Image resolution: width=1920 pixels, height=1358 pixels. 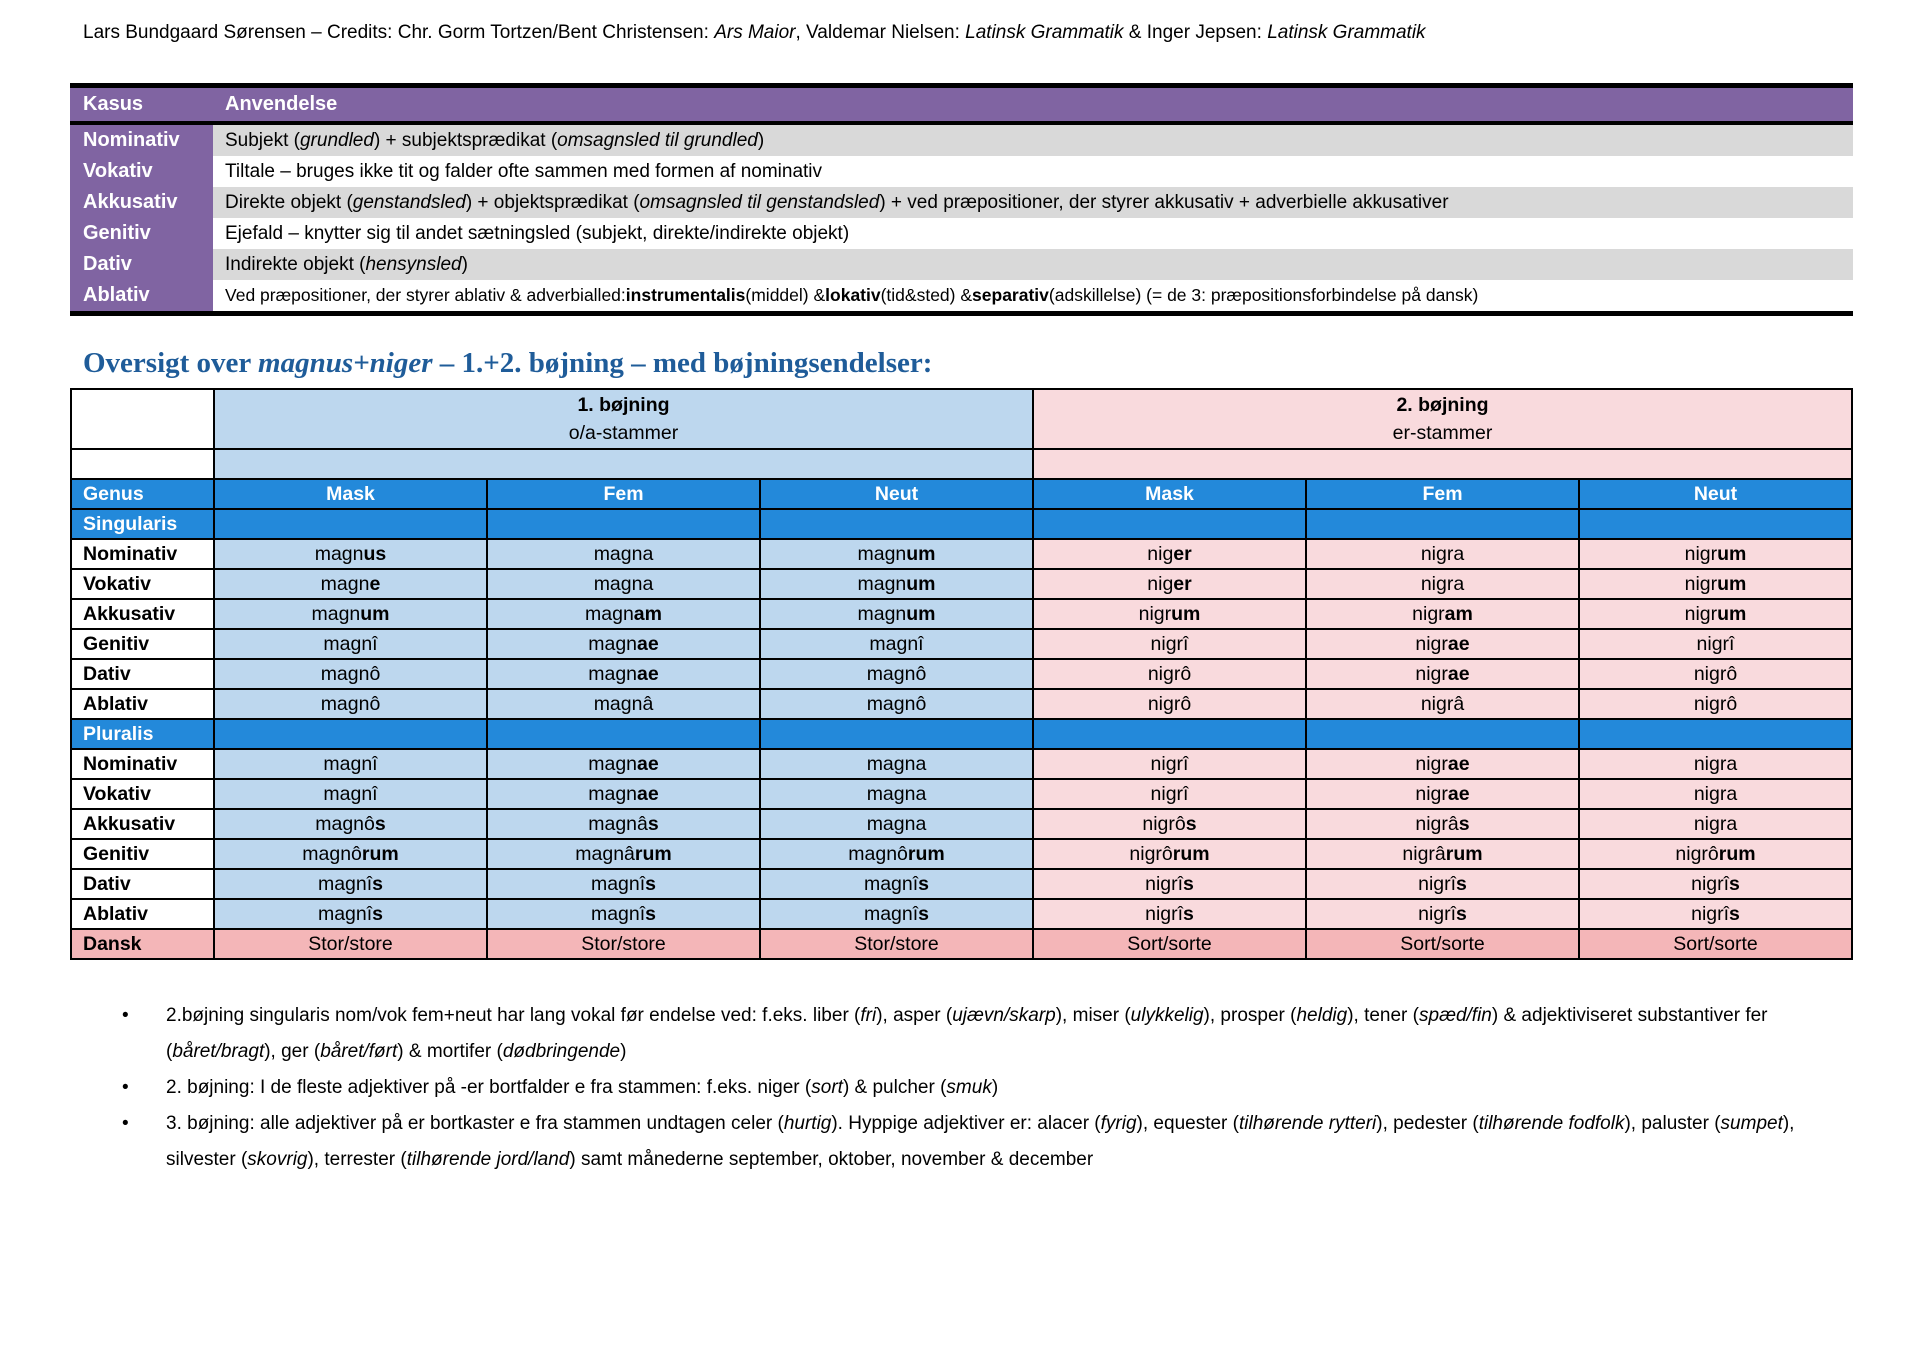 What do you see at coordinates (378, 884) in the screenshot?
I see `form-ending: s` at bounding box center [378, 884].